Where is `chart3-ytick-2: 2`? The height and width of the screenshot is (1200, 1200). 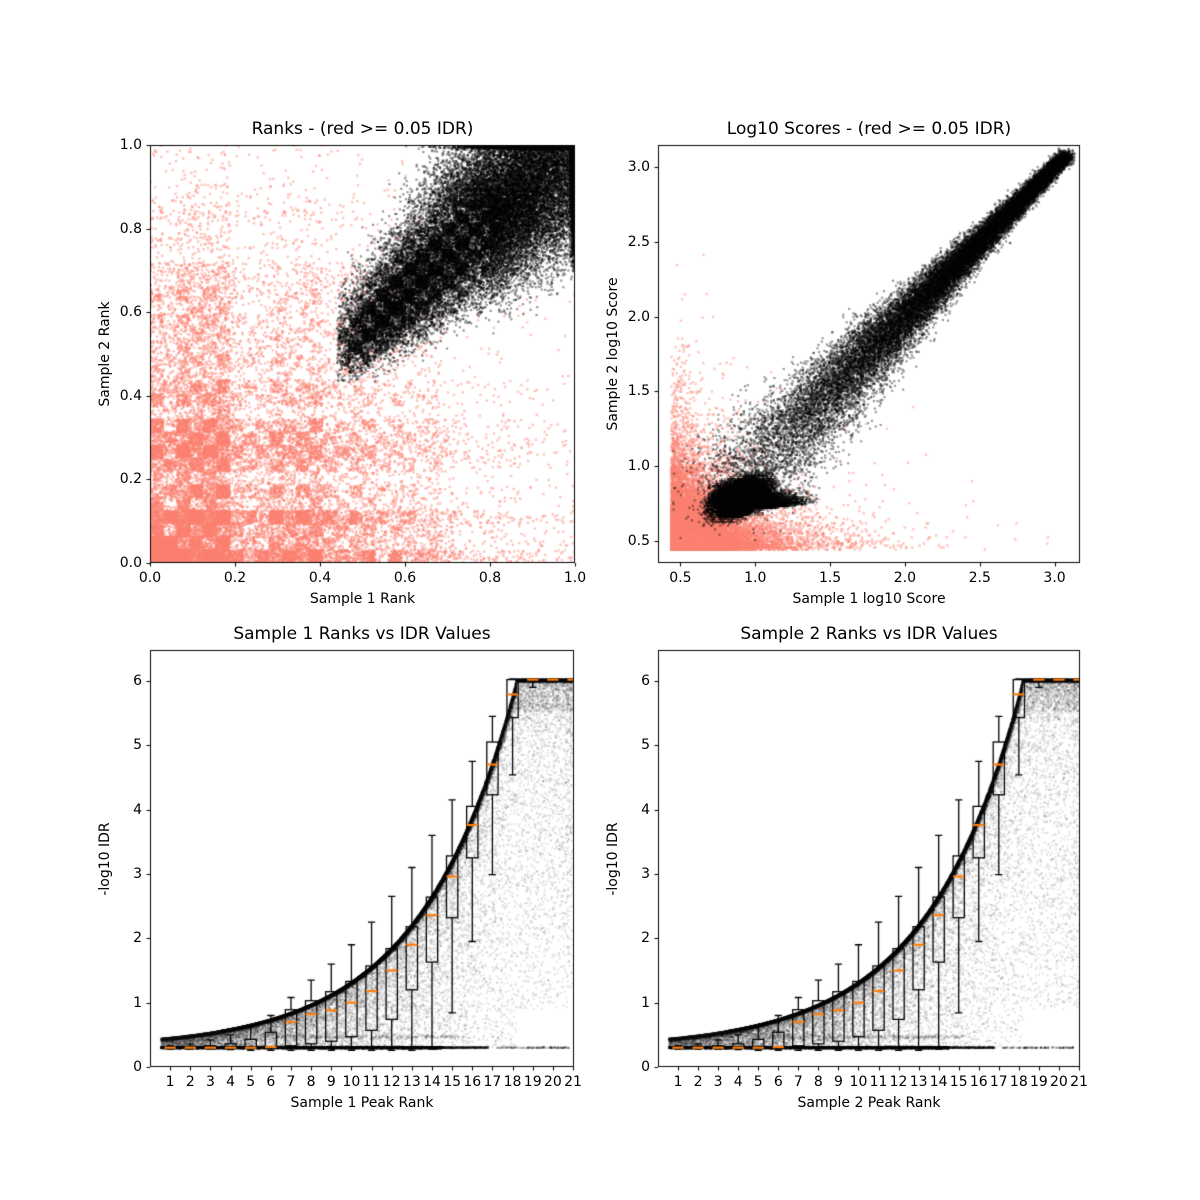 chart3-ytick-2: 2 is located at coordinates (645, 938).